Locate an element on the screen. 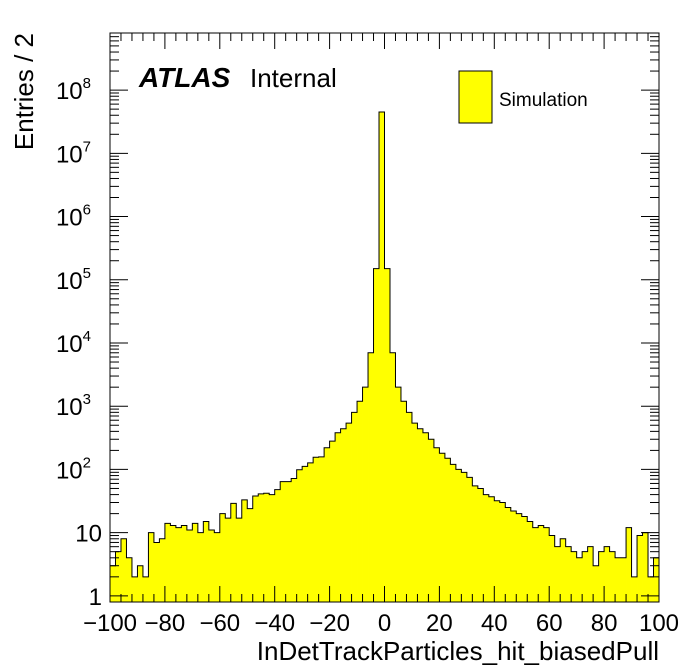  y-tick-label: 10⁶ is located at coordinates (73, 217).